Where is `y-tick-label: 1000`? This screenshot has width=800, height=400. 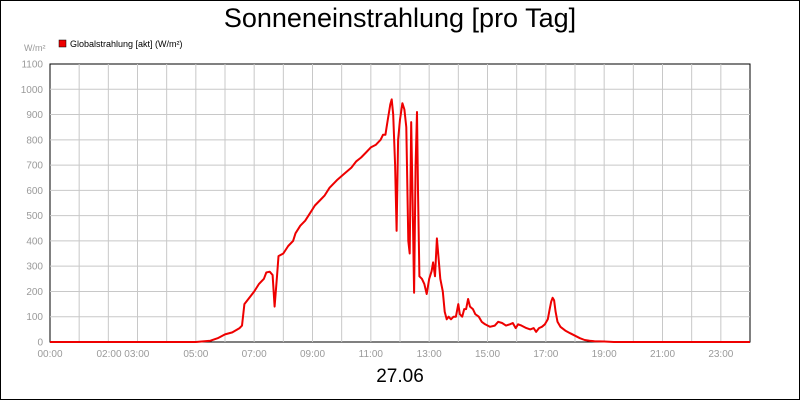 y-tick-label: 1000 is located at coordinates (32, 90).